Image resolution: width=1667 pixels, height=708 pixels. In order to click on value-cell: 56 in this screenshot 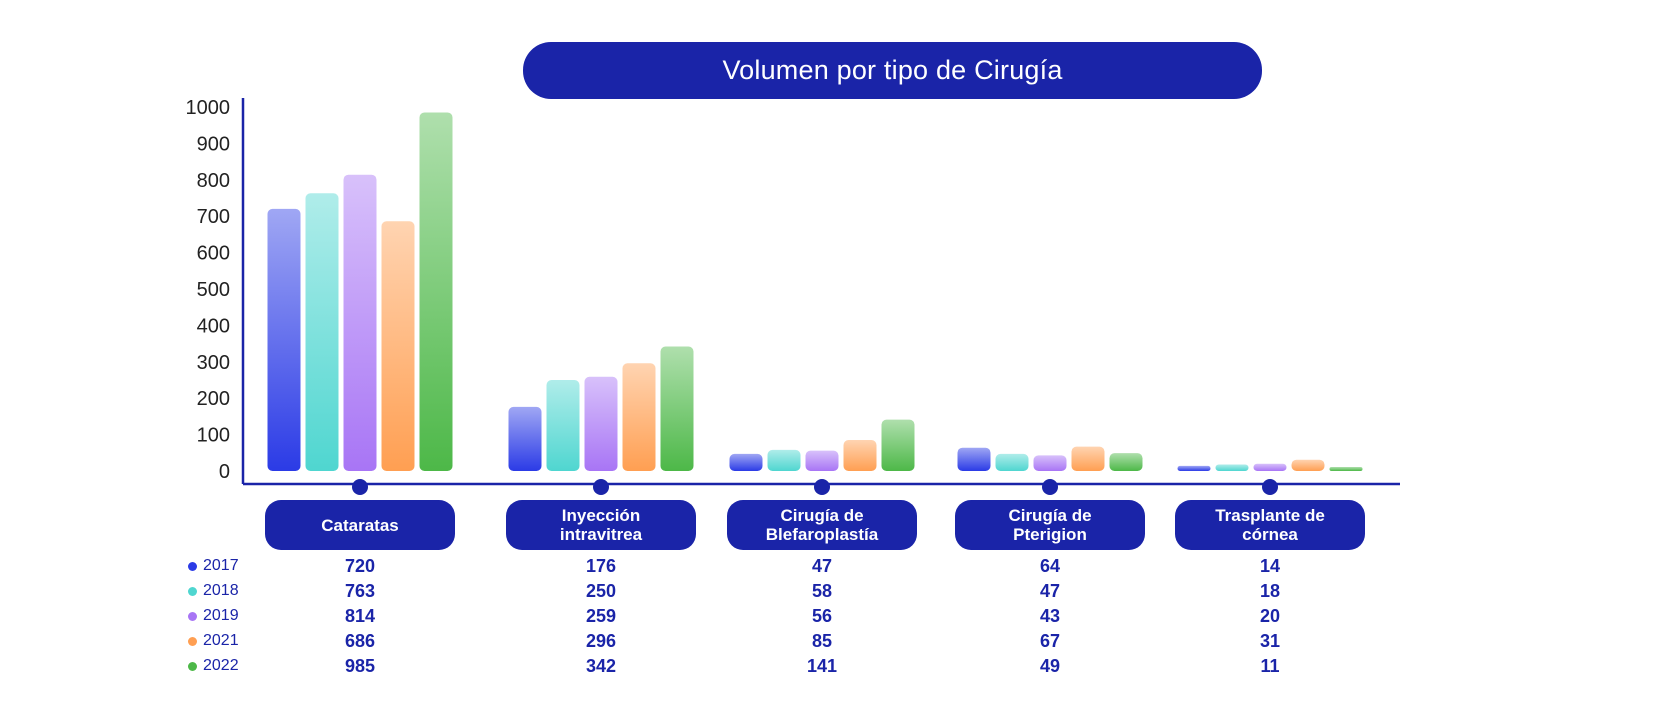, I will do `click(822, 616)`.